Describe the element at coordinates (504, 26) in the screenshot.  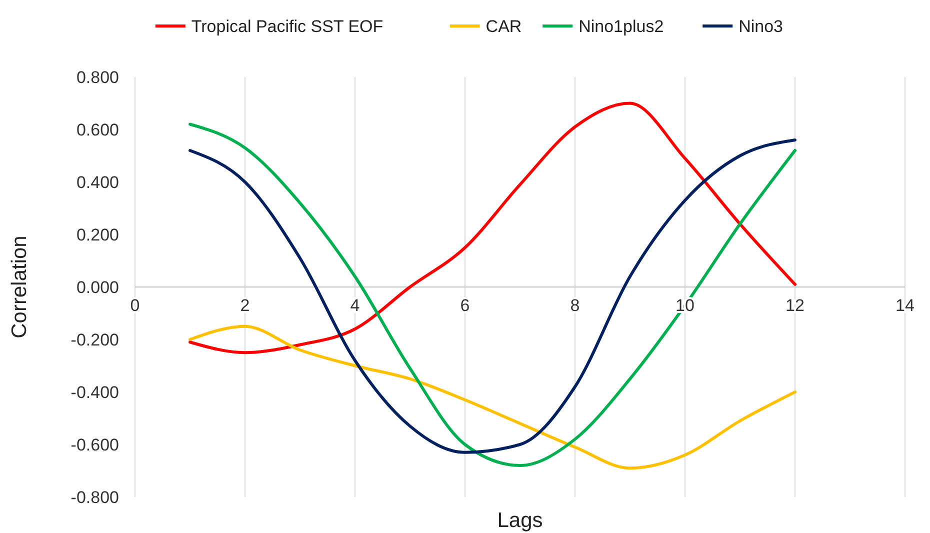
I see `legend-label: CAR` at that location.